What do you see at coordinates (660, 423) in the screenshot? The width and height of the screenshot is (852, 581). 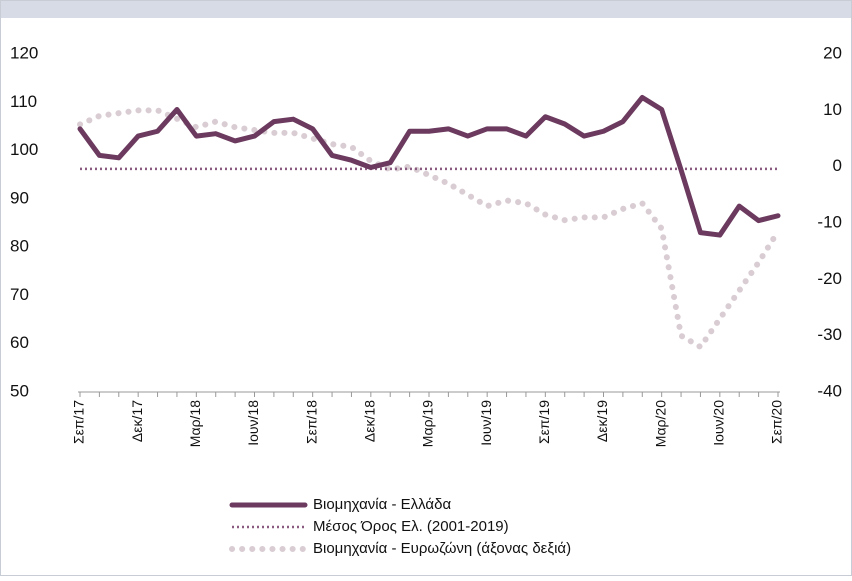 I see `x-tick-label: Μαρ/20` at bounding box center [660, 423].